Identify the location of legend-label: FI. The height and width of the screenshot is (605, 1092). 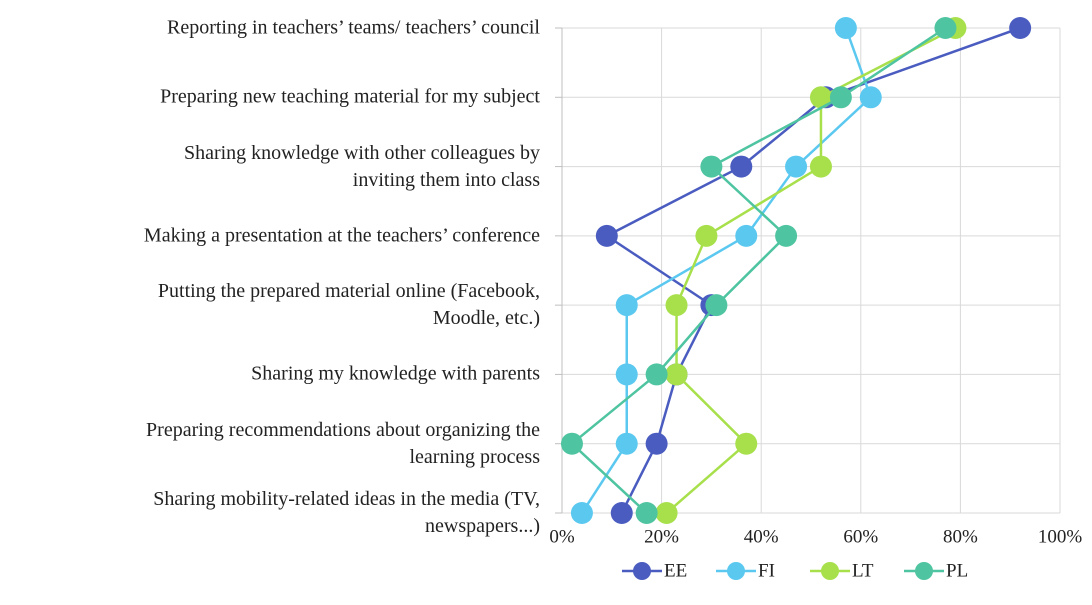
(766, 570).